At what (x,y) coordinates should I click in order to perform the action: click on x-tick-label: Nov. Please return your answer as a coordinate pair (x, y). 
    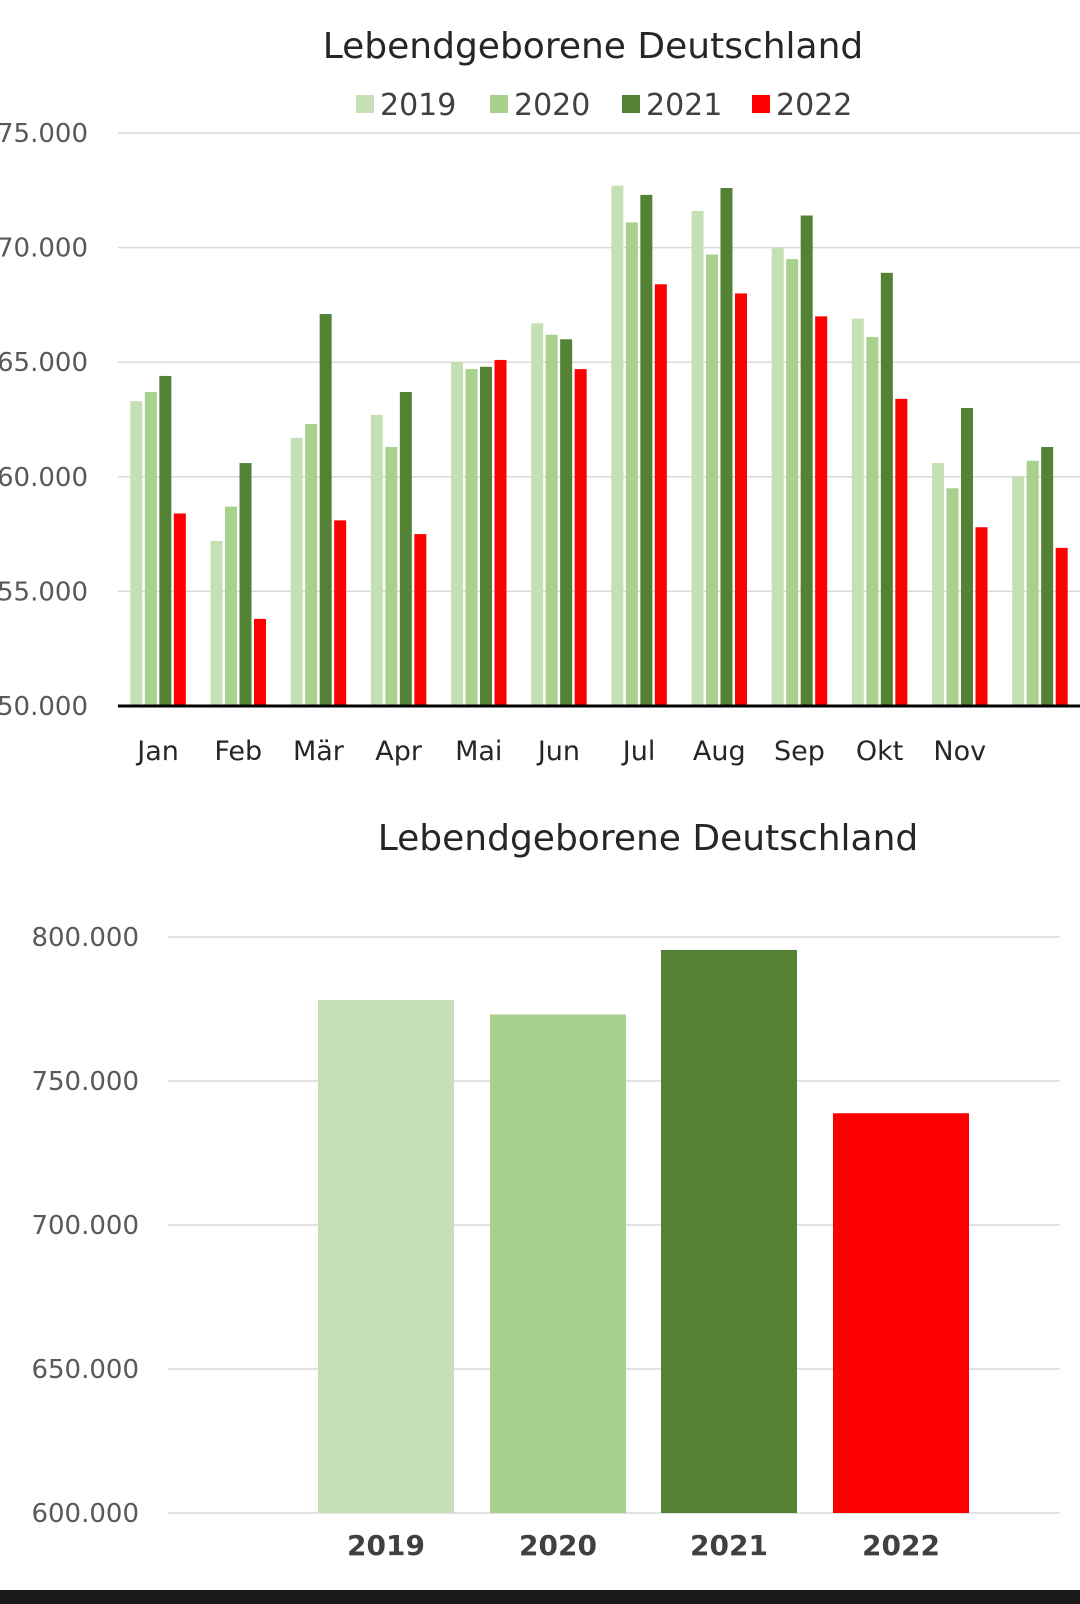
    Looking at the image, I should click on (959, 751).